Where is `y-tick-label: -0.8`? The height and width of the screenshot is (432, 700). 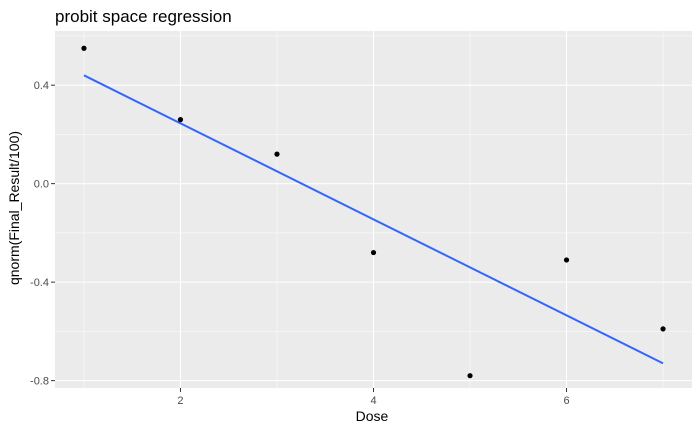 y-tick-label: -0.8 is located at coordinates (39, 382).